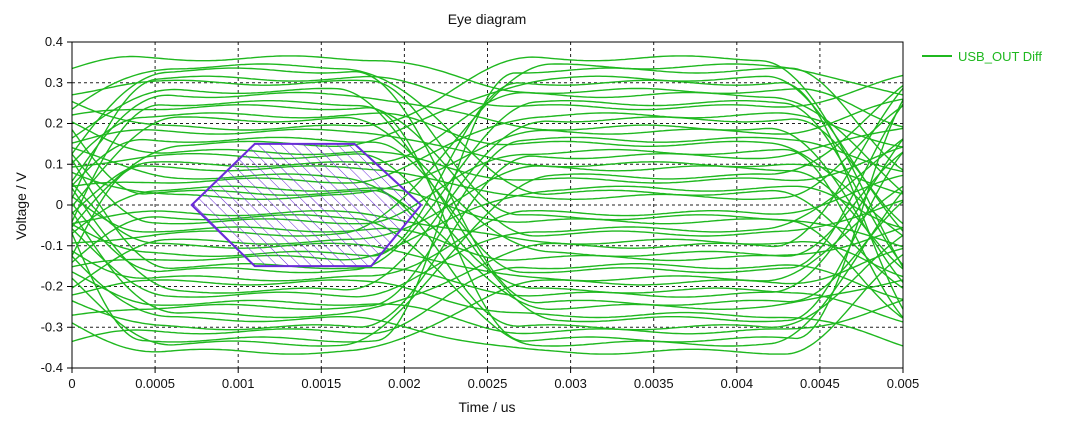 Image resolution: width=1080 pixels, height=421 pixels. What do you see at coordinates (654, 383) in the screenshot?
I see `x-tick-label: 0.0035` at bounding box center [654, 383].